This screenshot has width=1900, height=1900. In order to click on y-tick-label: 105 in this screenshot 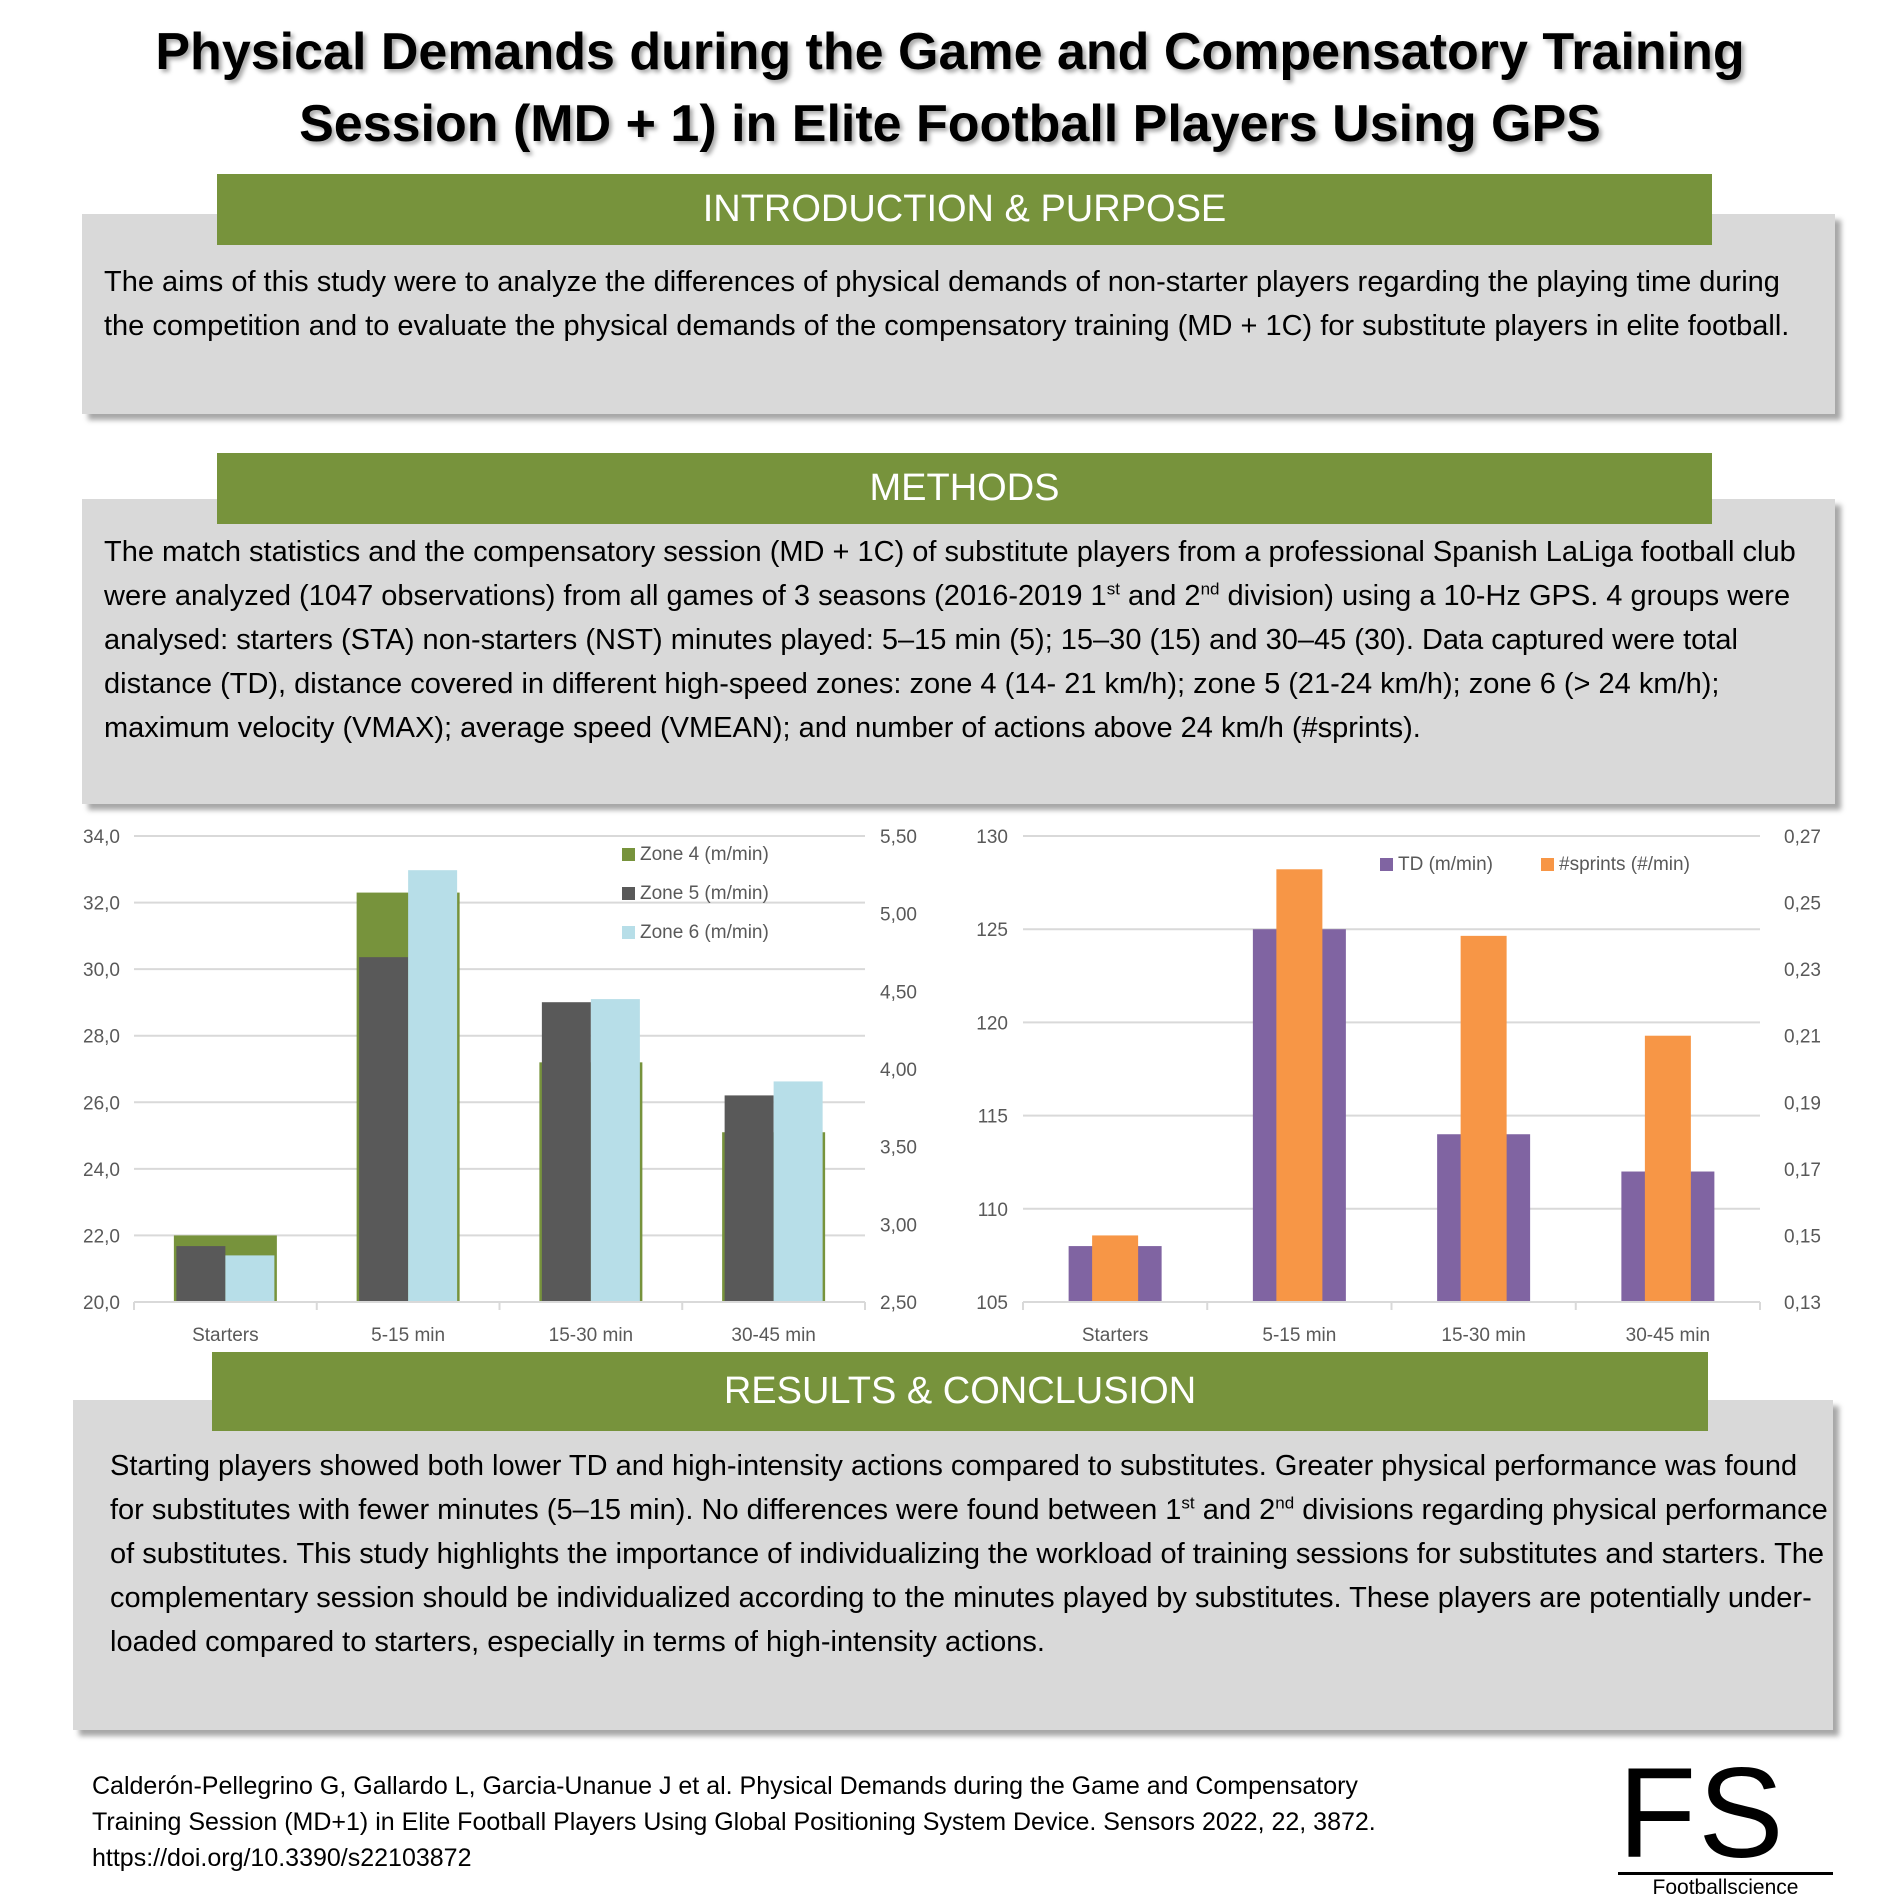, I will do `click(992, 1303)`.